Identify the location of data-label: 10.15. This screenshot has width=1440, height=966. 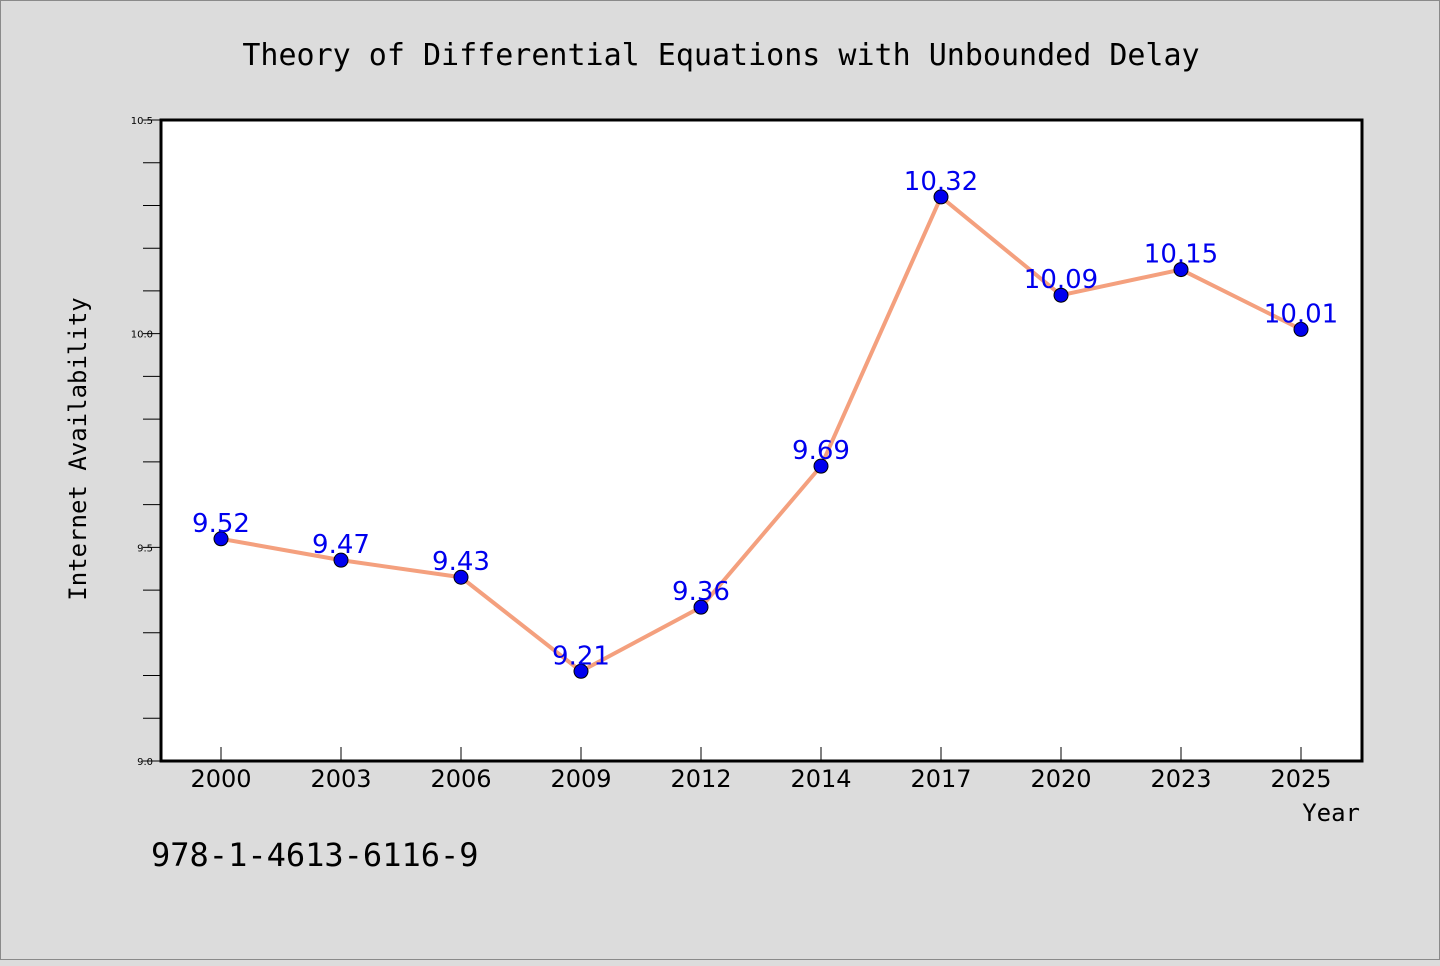
(1181, 255).